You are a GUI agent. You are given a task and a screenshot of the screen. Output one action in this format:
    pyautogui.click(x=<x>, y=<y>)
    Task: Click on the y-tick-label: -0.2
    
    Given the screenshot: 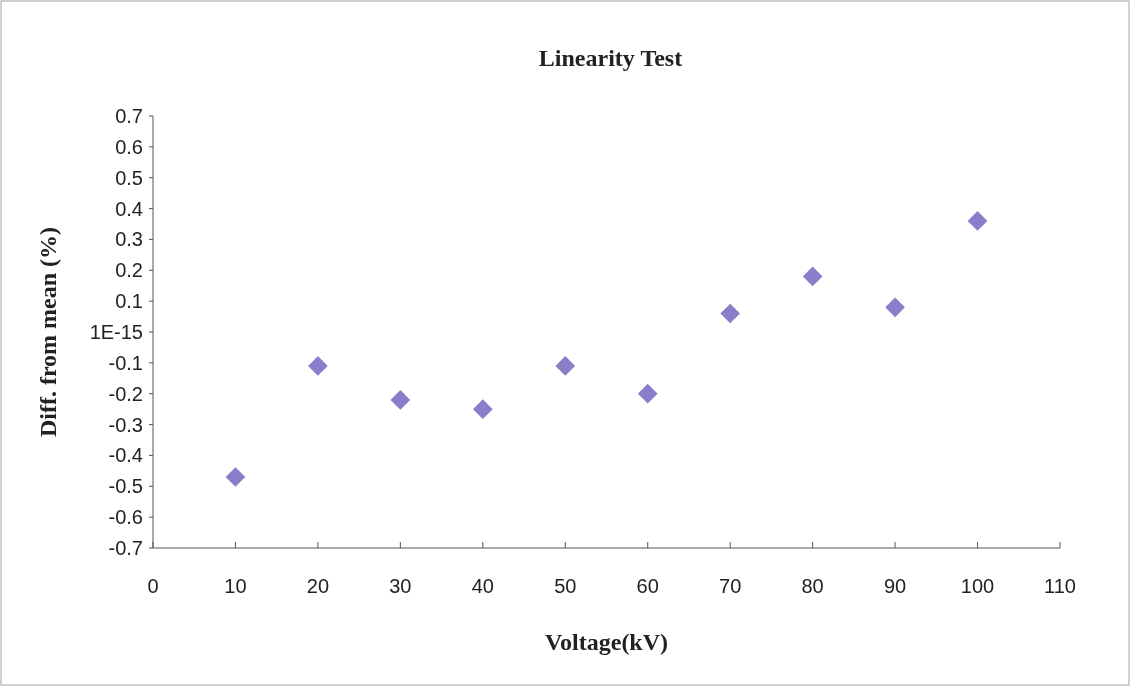 What is the action you would take?
    pyautogui.click(x=125, y=393)
    